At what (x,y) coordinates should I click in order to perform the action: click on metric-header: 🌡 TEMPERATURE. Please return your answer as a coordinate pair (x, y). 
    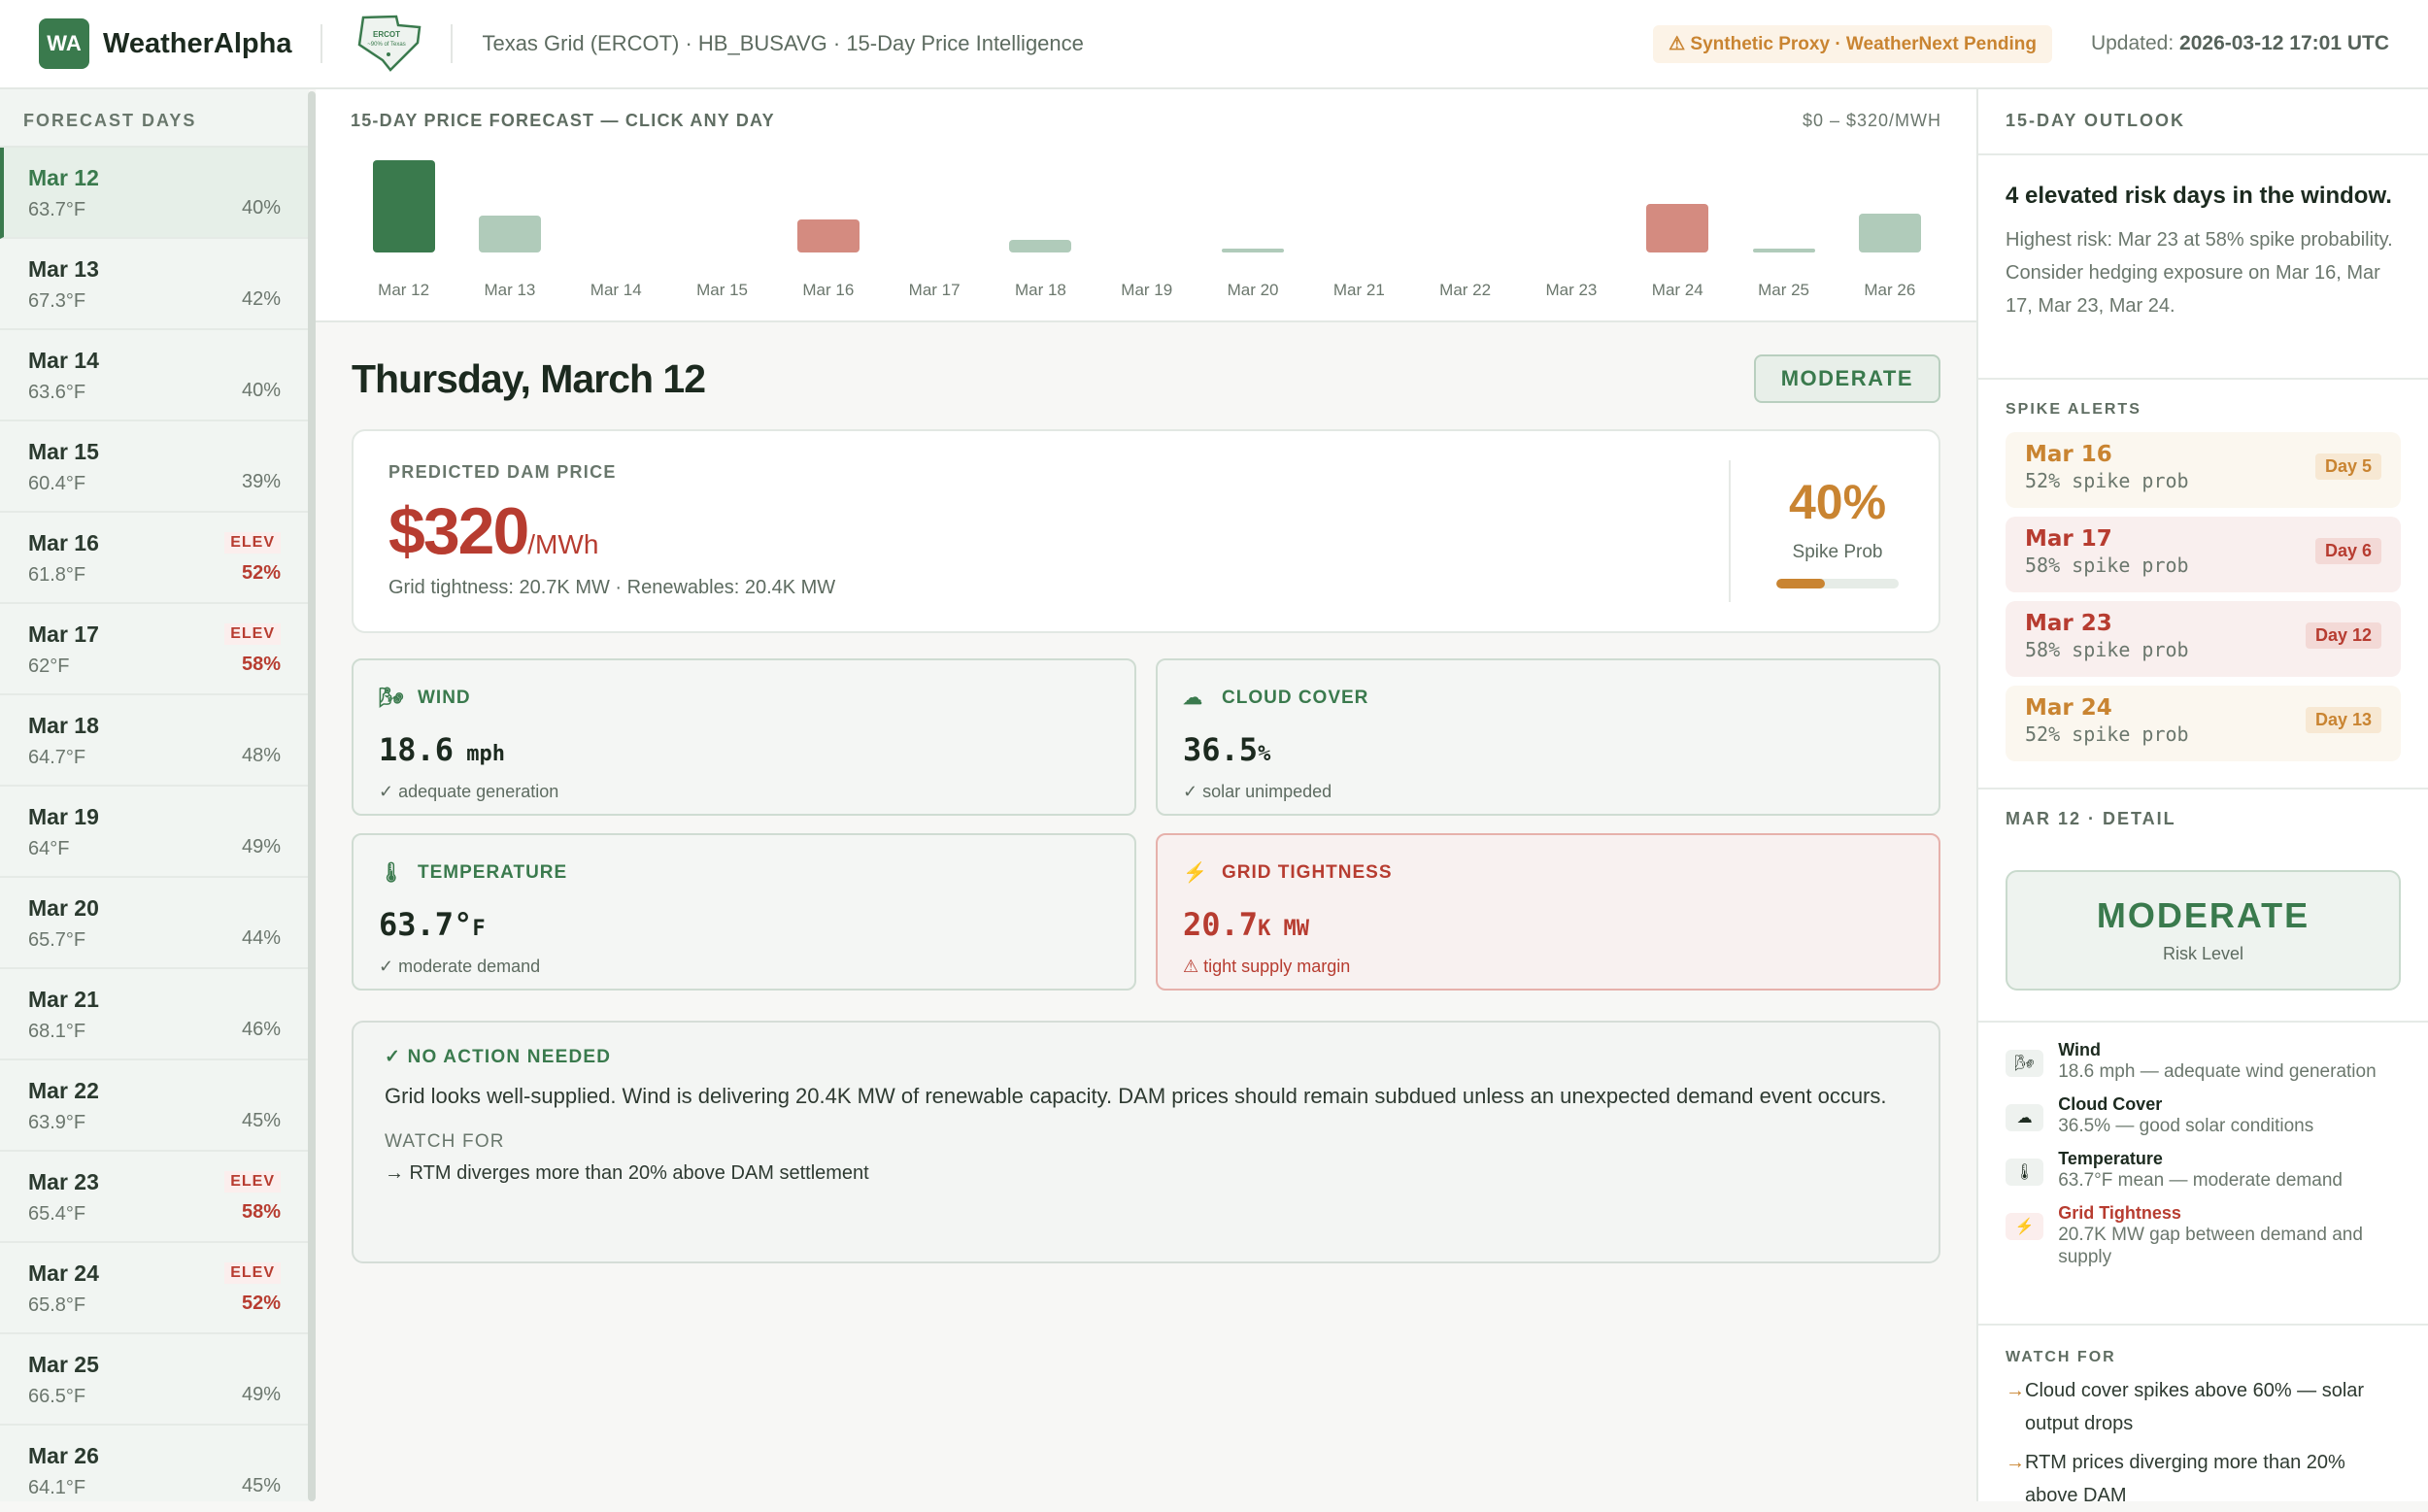
    Looking at the image, I should click on (744, 872).